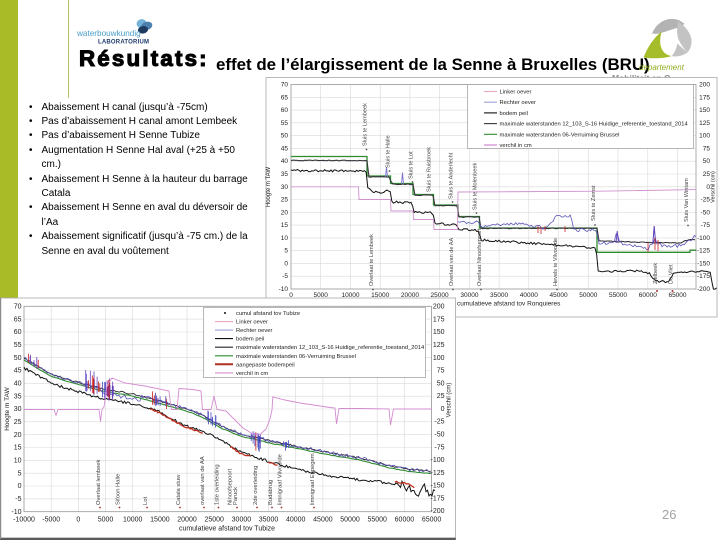 This screenshot has height=540, width=720. I want to click on svg-text: Overlaat Ninoofsepoort, so click(480, 257).